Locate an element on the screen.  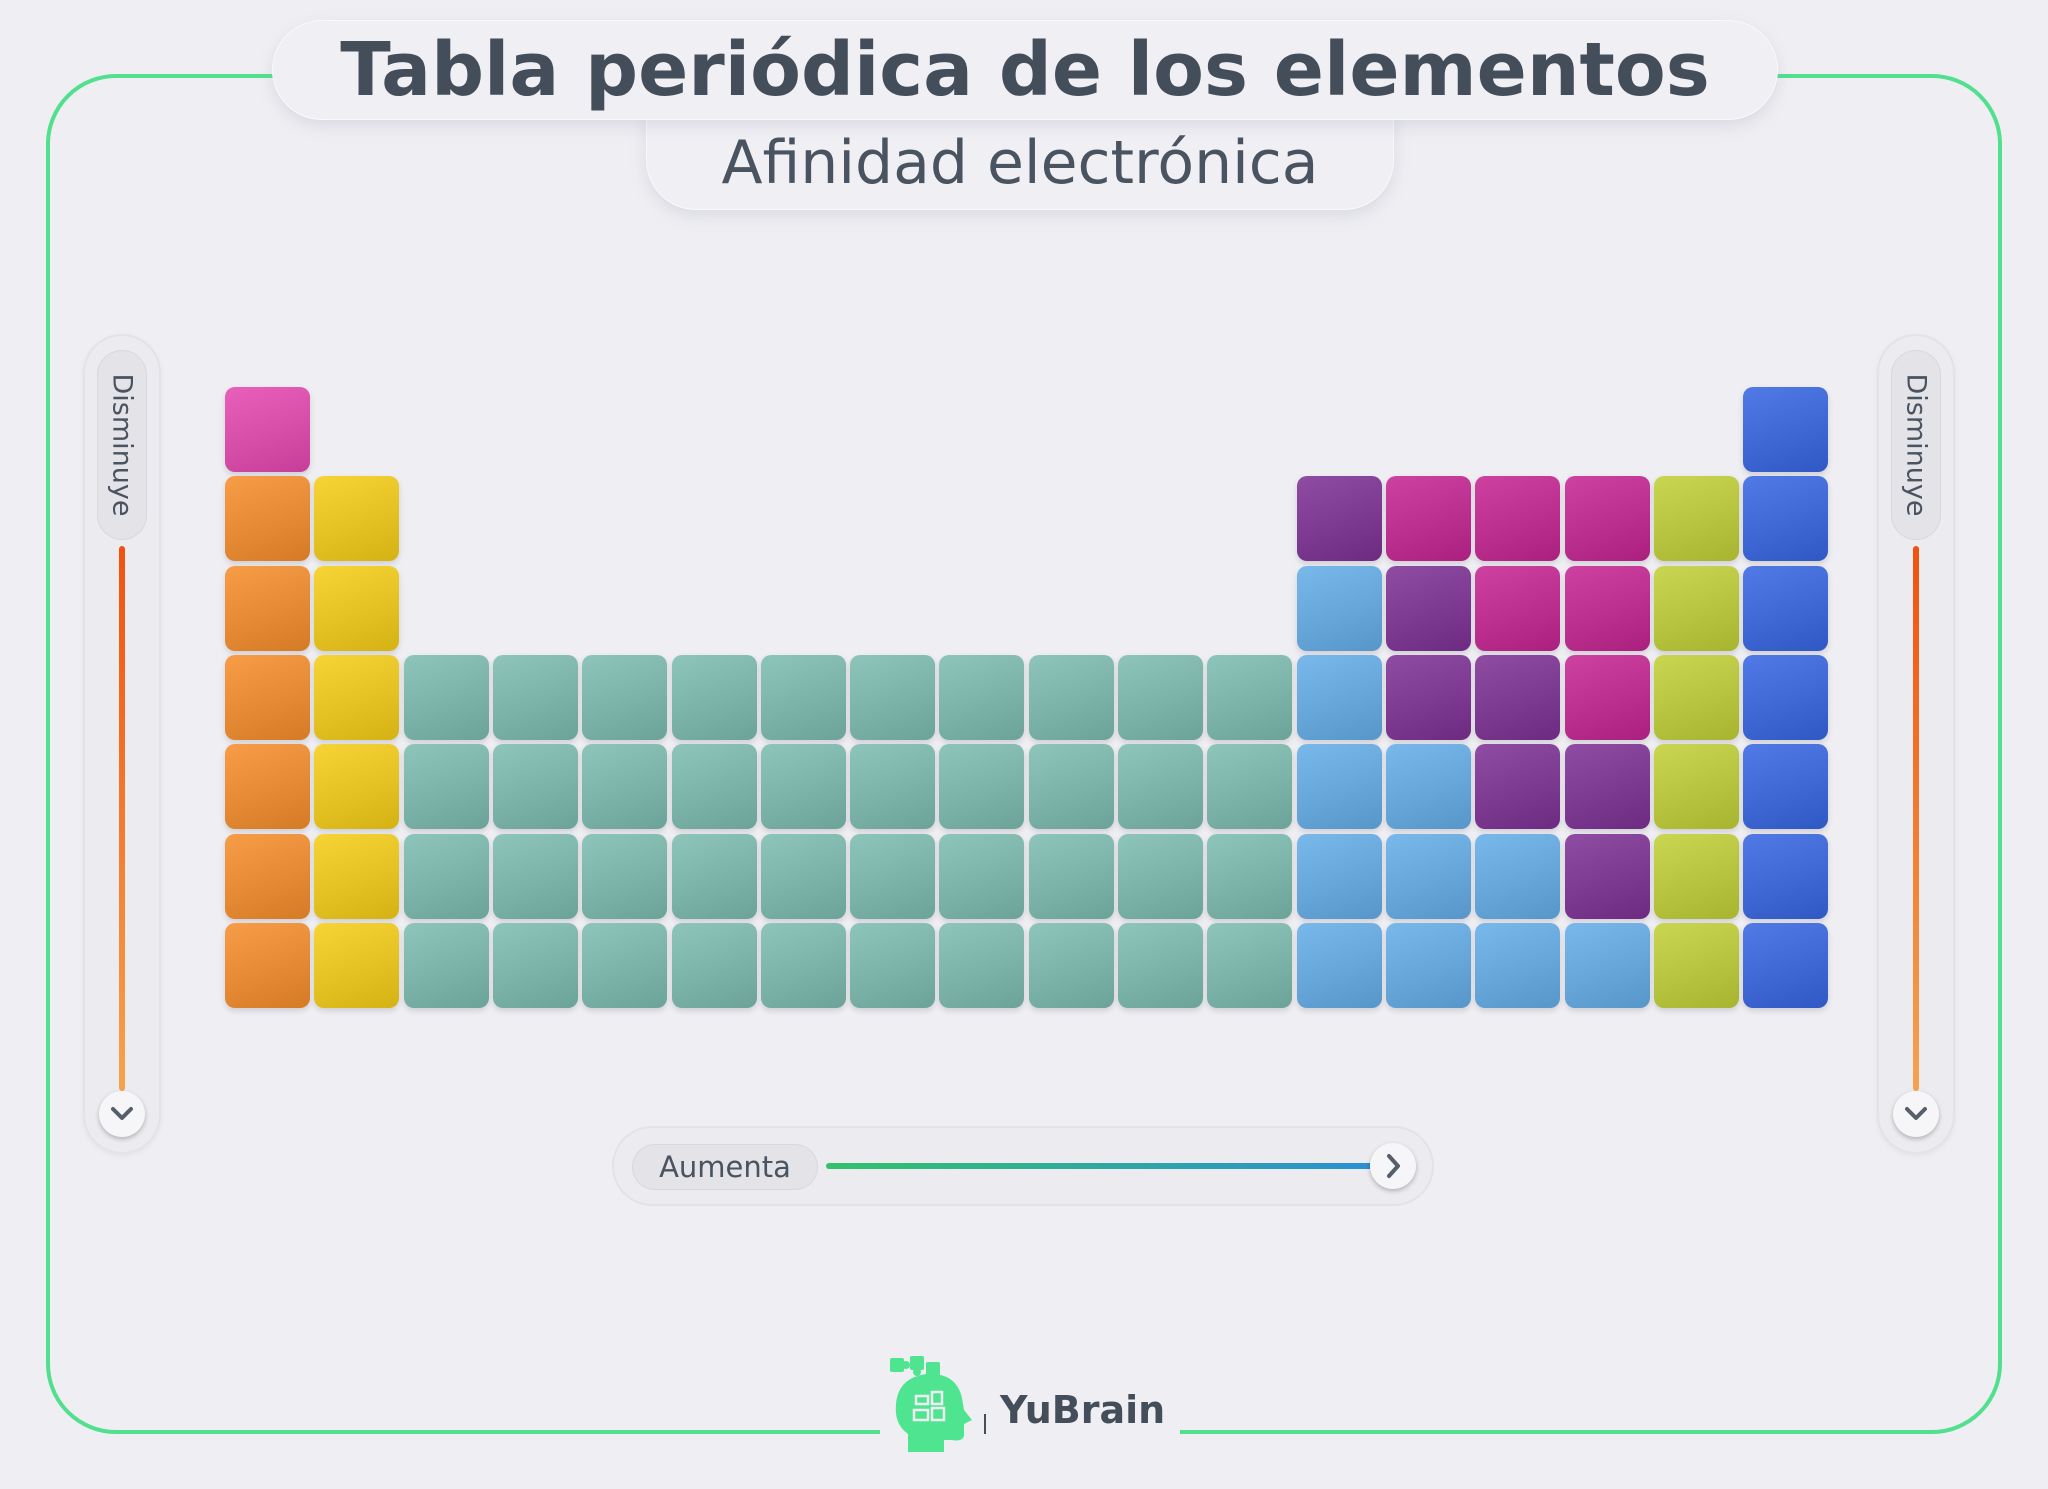
page-title: Tabla periódica de los elementos is located at coordinates (1025, 70).